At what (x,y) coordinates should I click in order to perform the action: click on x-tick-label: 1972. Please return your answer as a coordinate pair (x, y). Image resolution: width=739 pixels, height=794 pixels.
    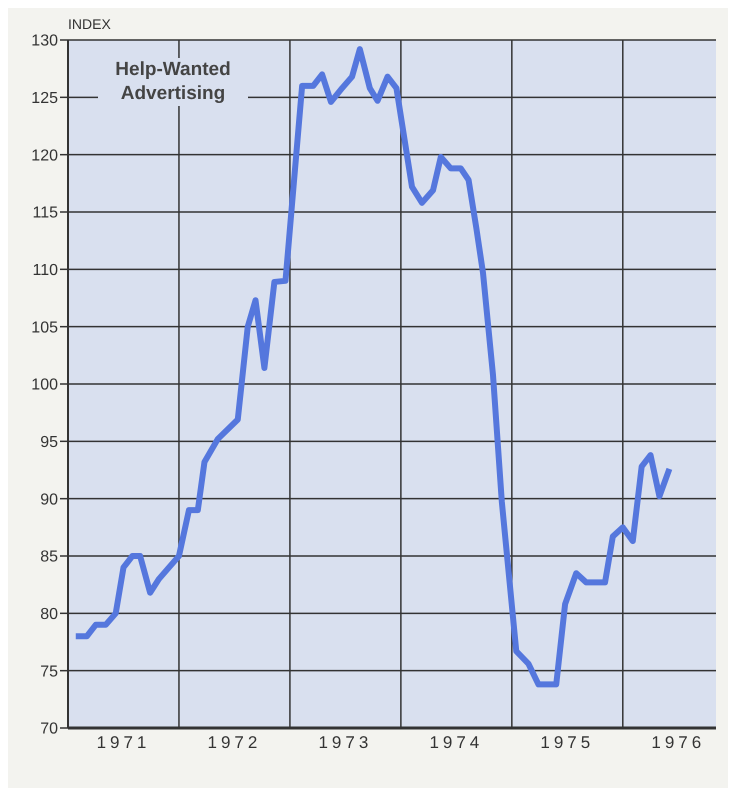
    Looking at the image, I should click on (235, 742).